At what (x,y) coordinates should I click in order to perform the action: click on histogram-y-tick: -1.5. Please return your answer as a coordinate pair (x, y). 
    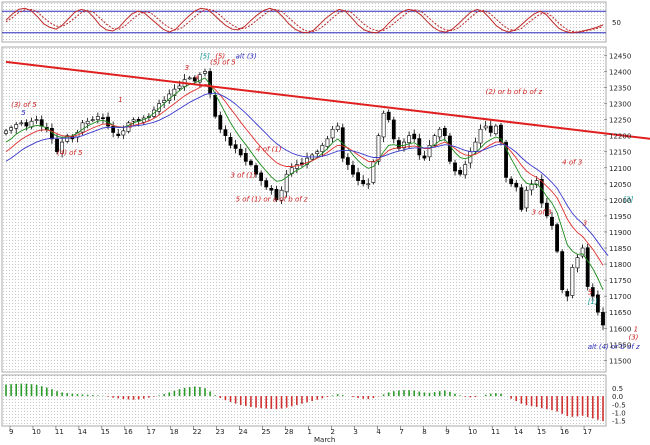
    Looking at the image, I should click on (619, 422).